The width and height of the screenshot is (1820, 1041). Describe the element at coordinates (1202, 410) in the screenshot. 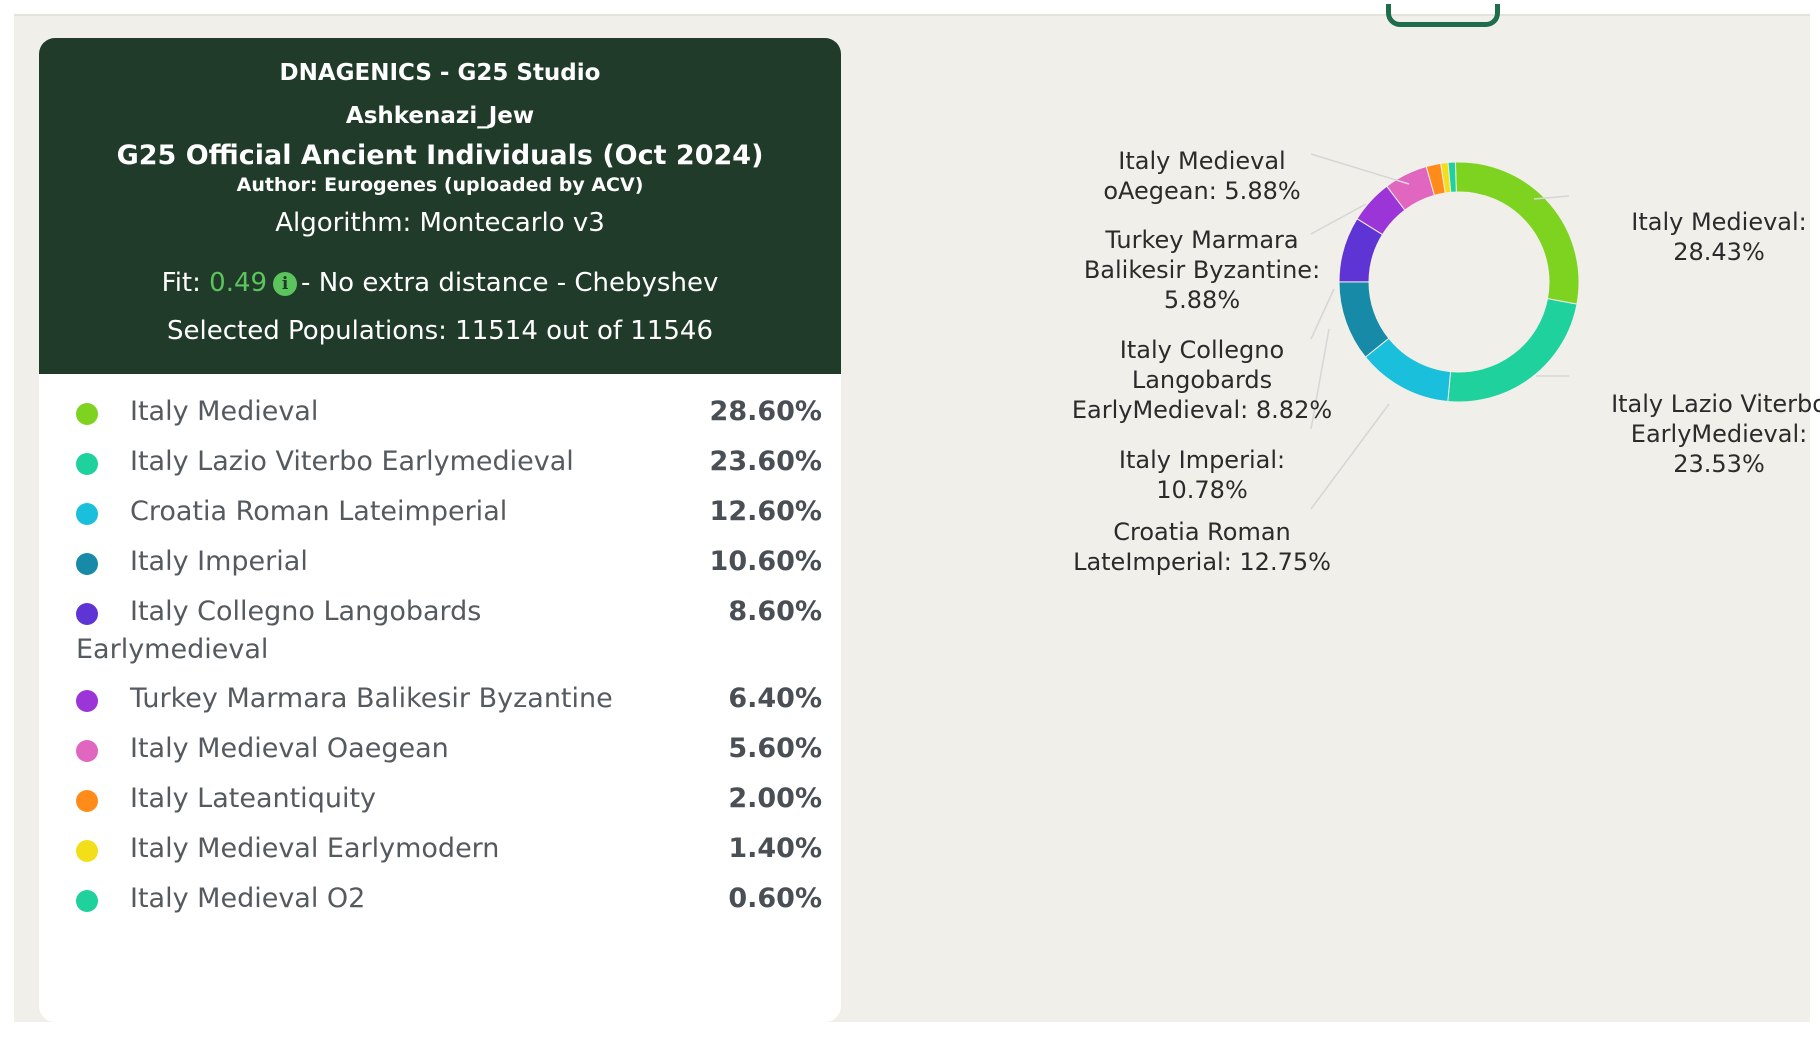

I see `donut-label-line: EarlyMedieval: 8.82%` at that location.